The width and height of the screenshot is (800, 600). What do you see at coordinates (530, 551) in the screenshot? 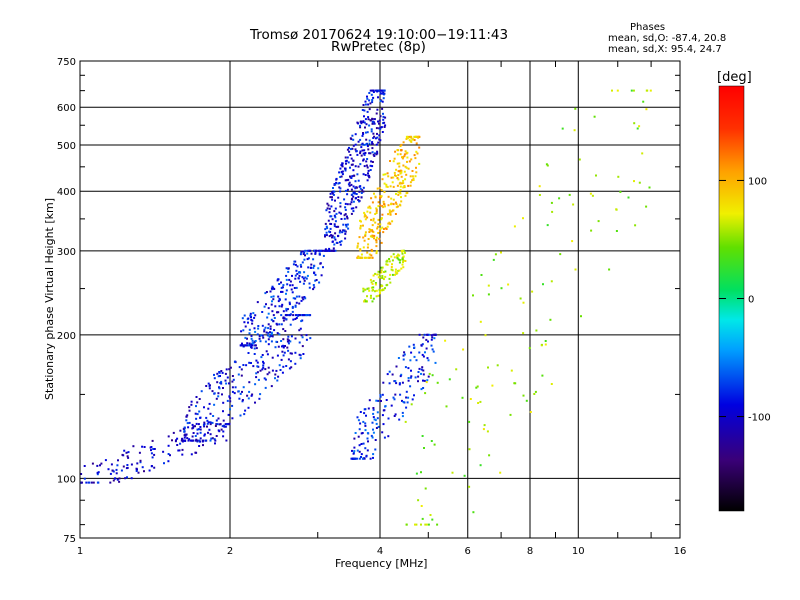
I see `x-tick-label: 8` at bounding box center [530, 551].